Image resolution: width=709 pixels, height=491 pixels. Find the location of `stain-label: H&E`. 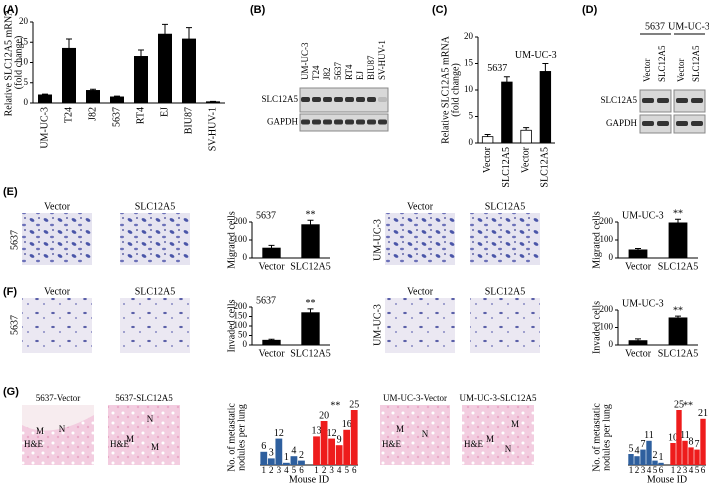

stain-label: H&E is located at coordinates (474, 444).